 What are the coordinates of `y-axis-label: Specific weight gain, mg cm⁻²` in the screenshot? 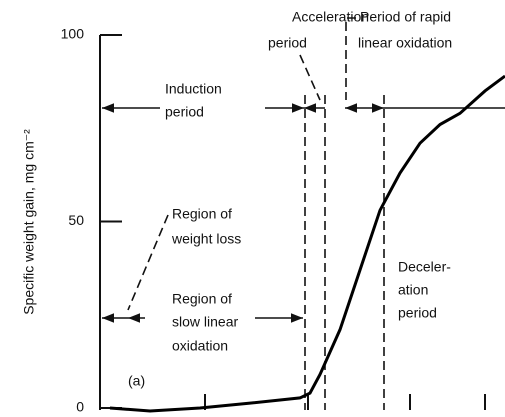 It's located at (29, 222).